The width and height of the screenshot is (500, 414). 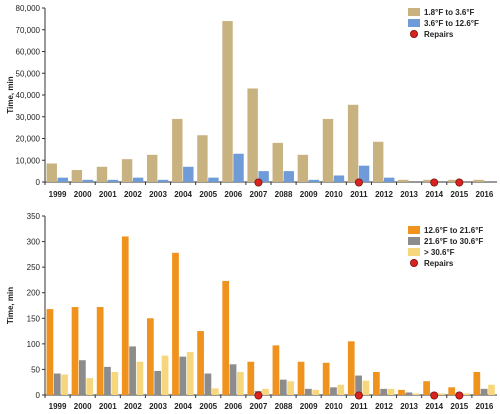 I want to click on legend-entry: 21.6°F to 30.6°F, so click(x=453, y=241).